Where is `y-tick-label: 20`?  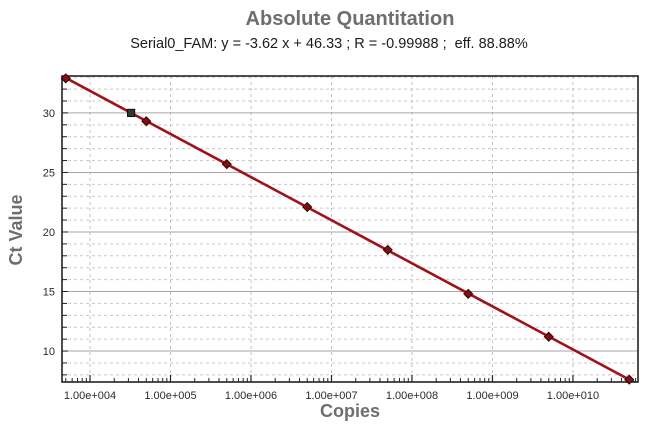 y-tick-label: 20 is located at coordinates (49, 233).